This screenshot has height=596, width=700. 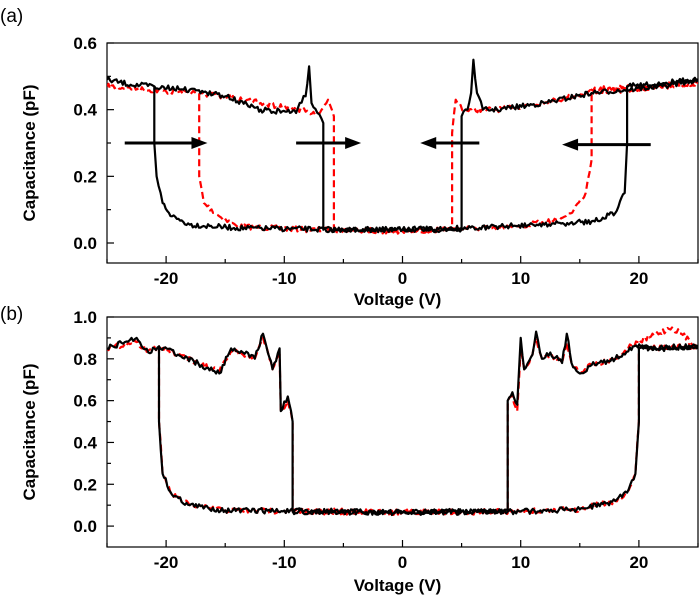 What do you see at coordinates (11, 314) in the screenshot?
I see `panel-label: (b)` at bounding box center [11, 314].